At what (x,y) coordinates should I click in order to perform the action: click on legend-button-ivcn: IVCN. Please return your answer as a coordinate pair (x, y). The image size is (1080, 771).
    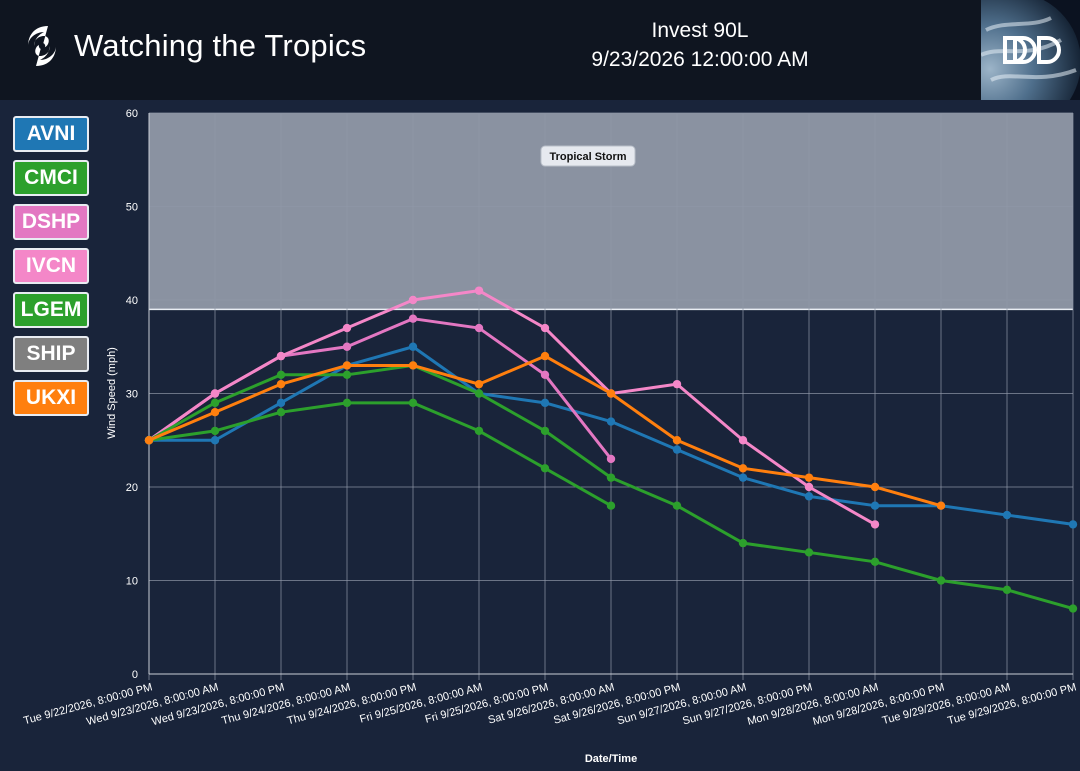
    Looking at the image, I should click on (51, 266).